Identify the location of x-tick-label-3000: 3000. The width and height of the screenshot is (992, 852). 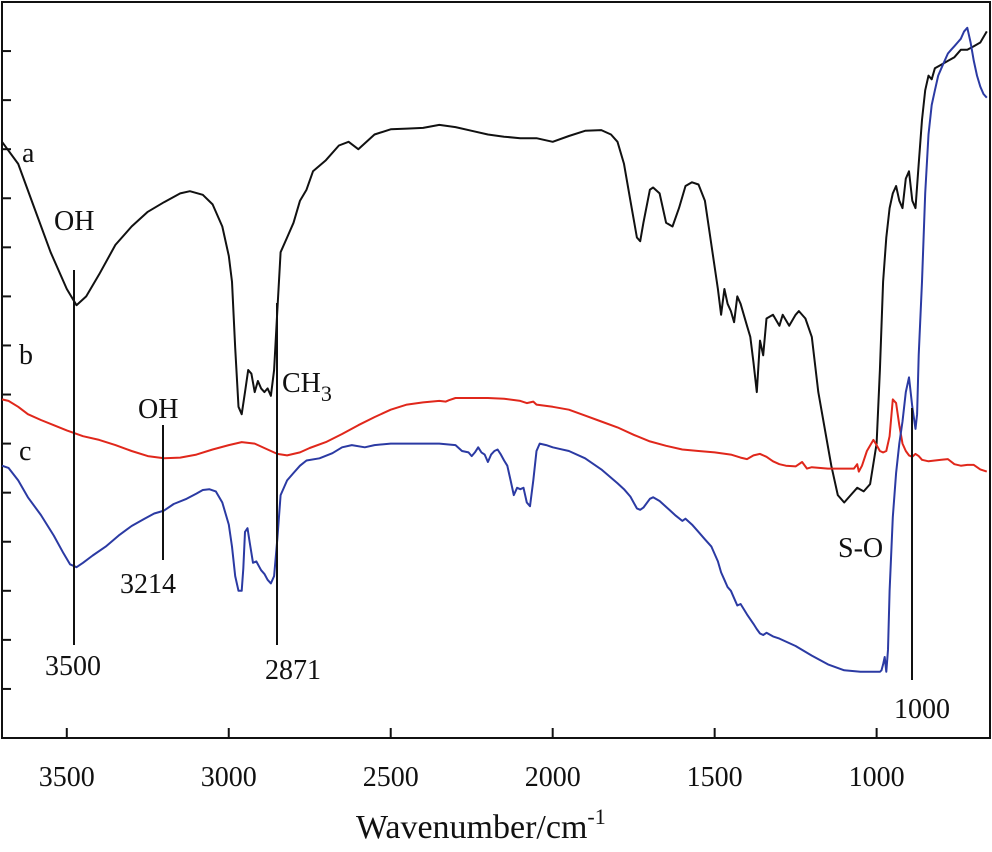
(229, 777).